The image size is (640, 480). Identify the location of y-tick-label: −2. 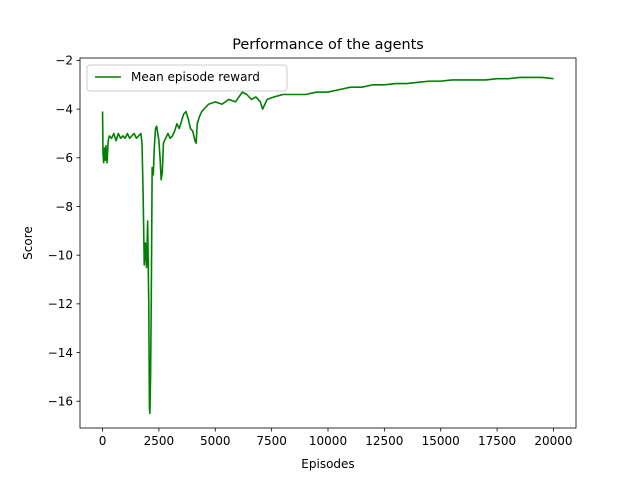
(64, 61).